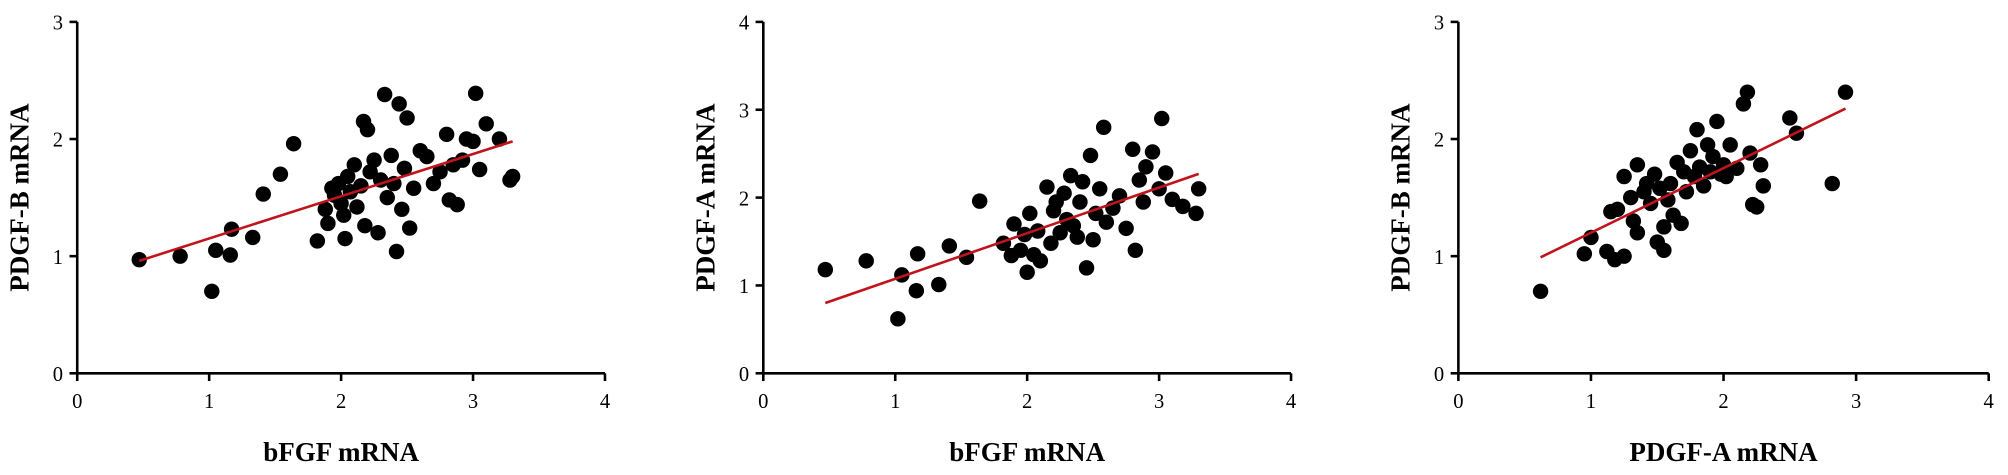 This screenshot has width=2008, height=475. What do you see at coordinates (1439, 375) in the screenshot?
I see `y-tick-label: 0` at bounding box center [1439, 375].